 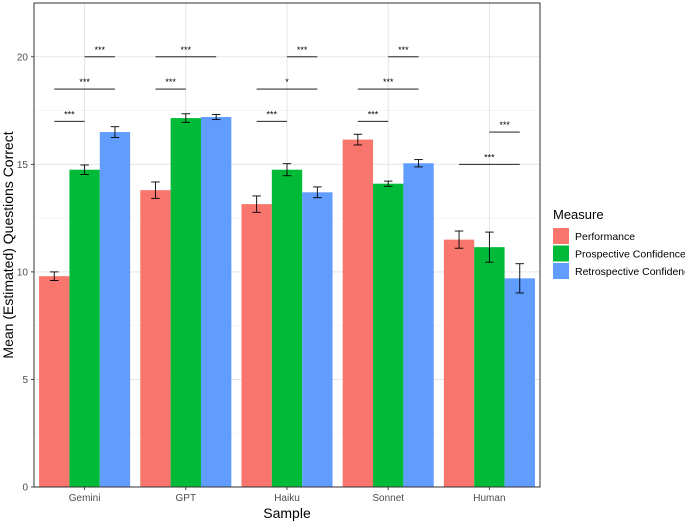 What do you see at coordinates (605, 237) in the screenshot?
I see `legend-label: Performance` at bounding box center [605, 237].